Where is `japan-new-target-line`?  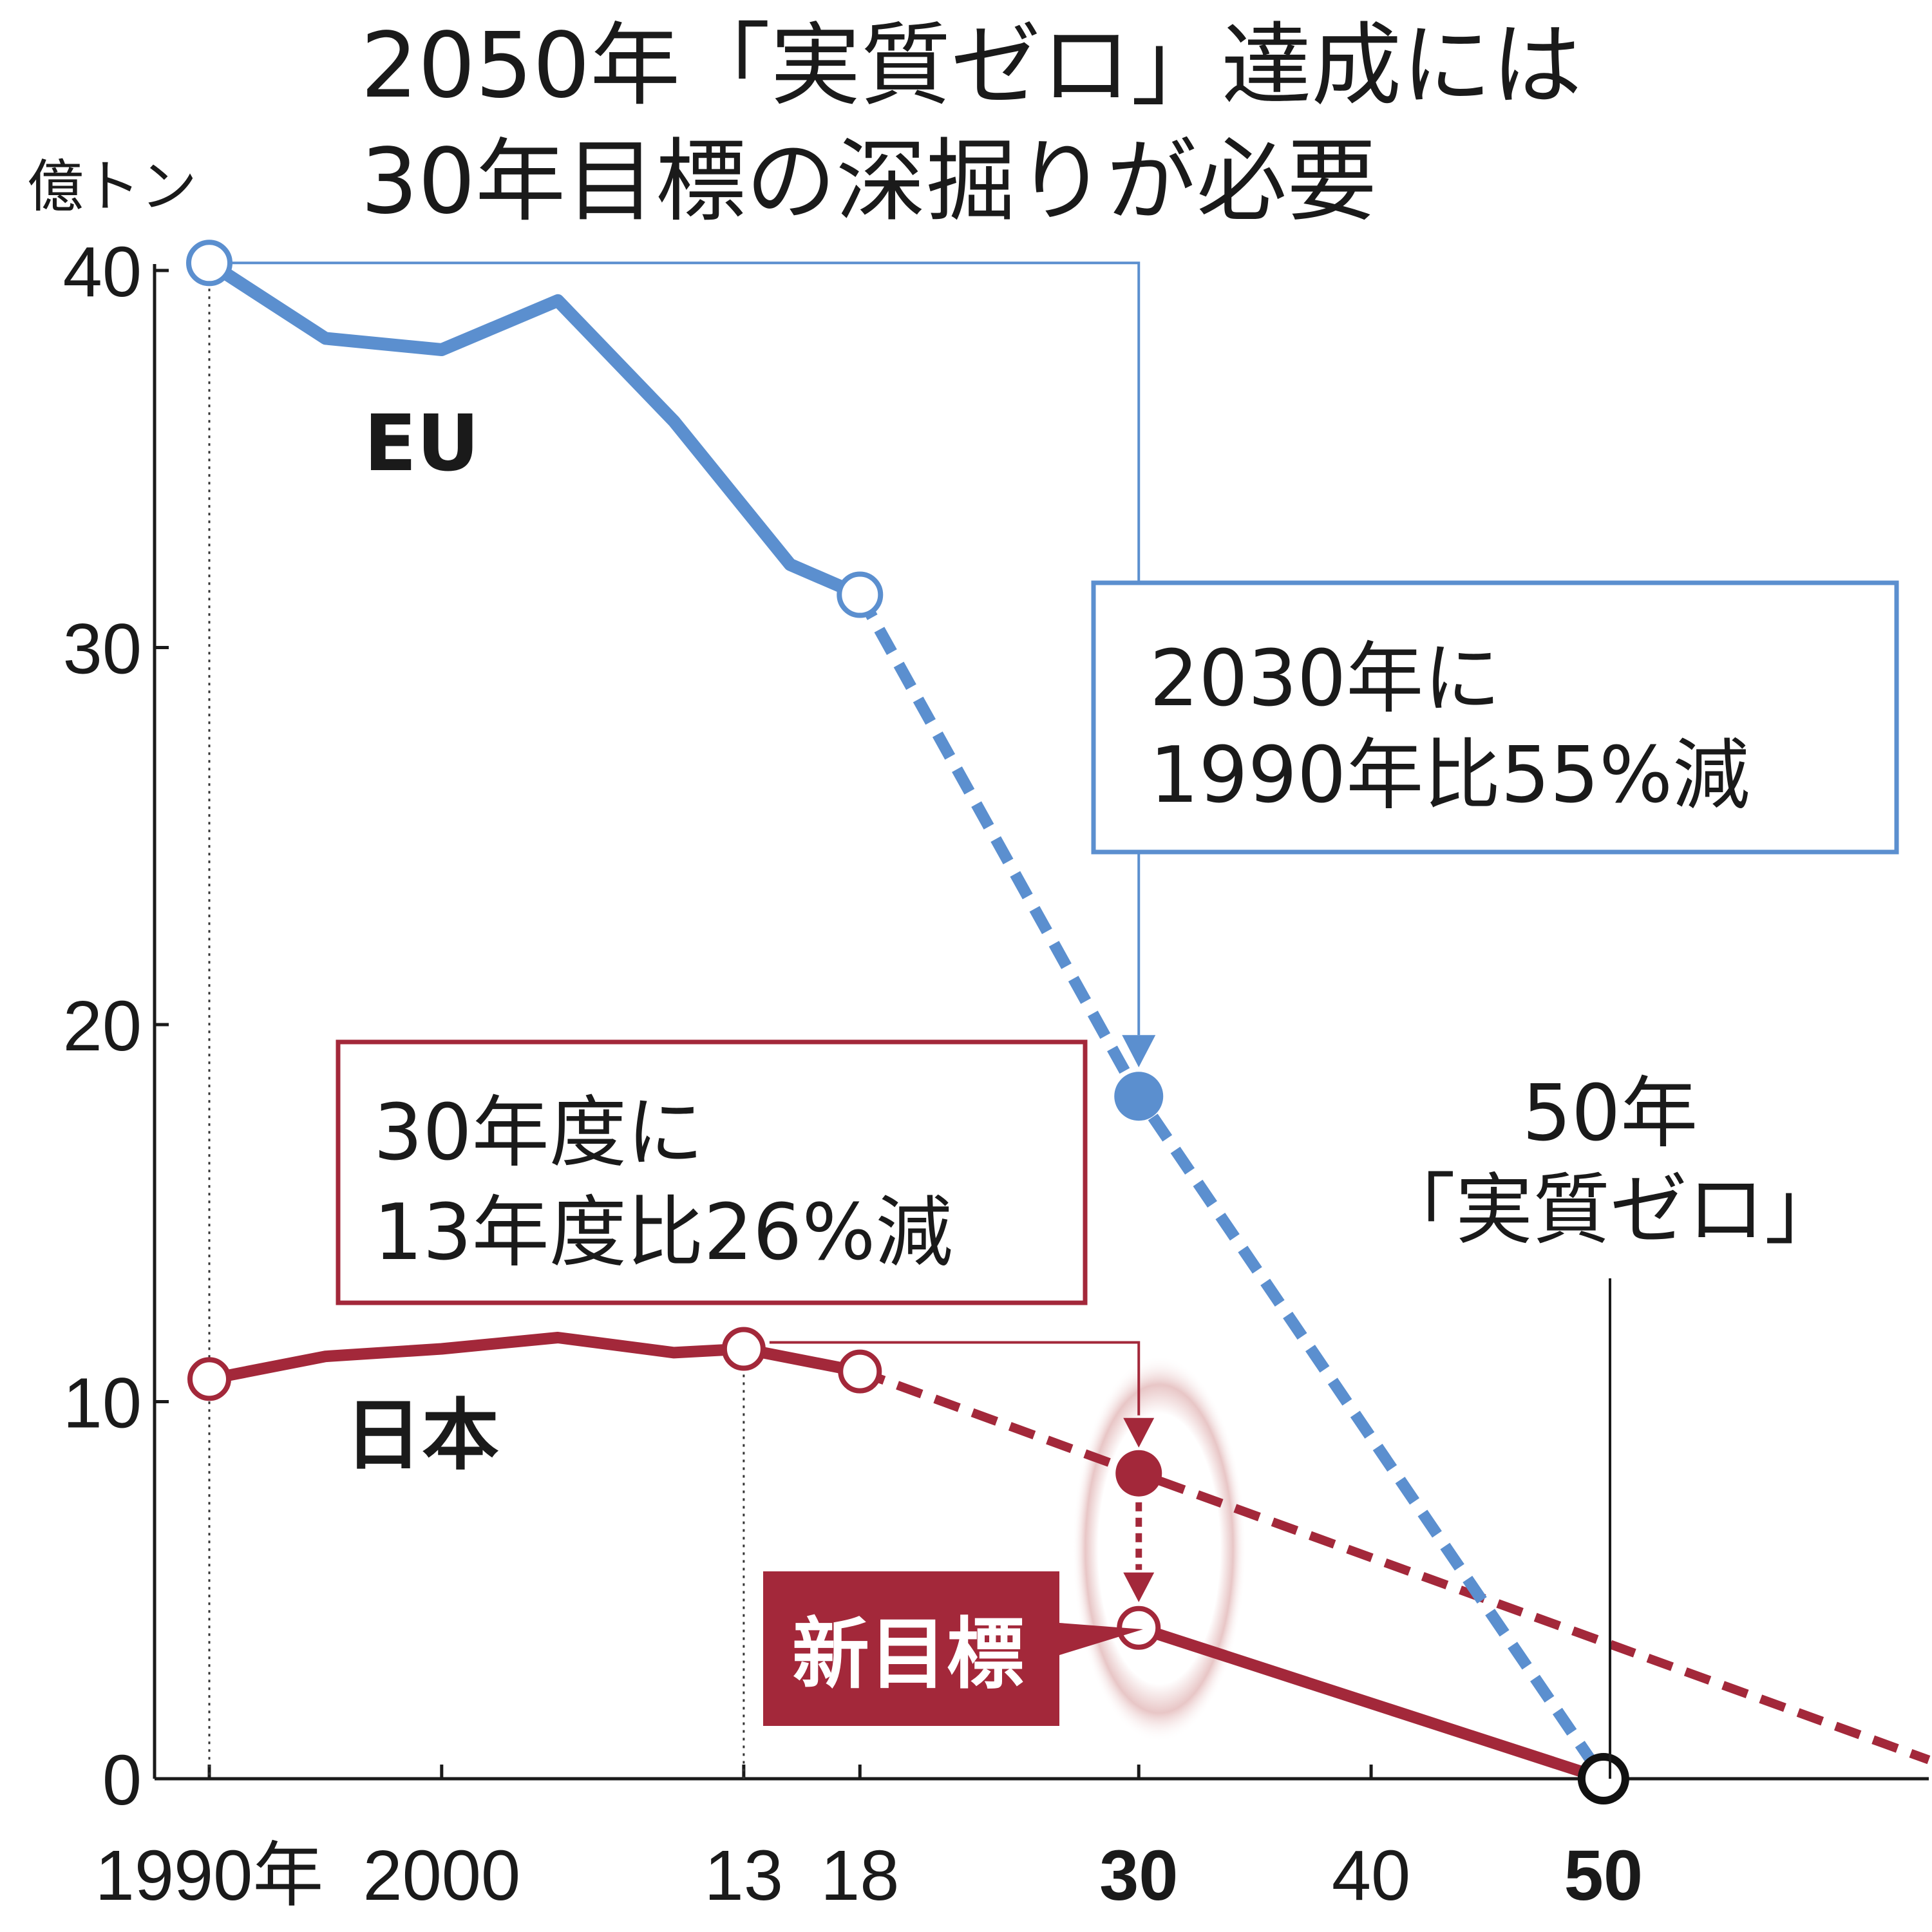 japan-new-target-line is located at coordinates (1371, 1704).